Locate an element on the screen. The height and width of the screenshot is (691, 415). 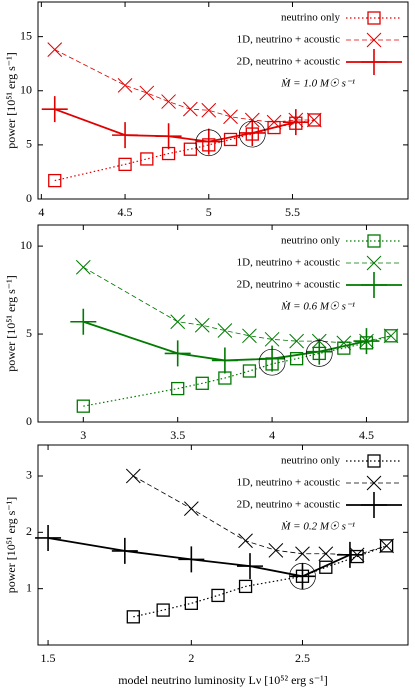
x-tick-label: 2.5 is located at coordinates (302, 658).